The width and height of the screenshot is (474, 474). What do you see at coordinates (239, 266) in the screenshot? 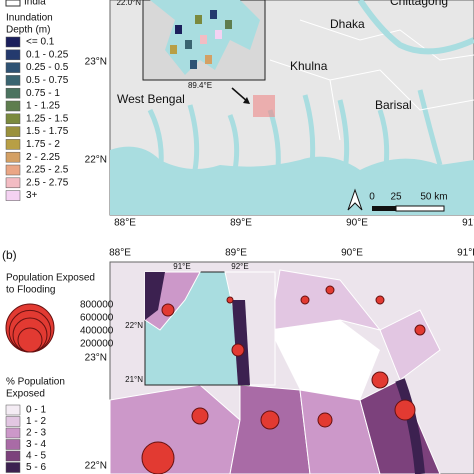
I see `inset-lon-label: 92°E` at bounding box center [239, 266].